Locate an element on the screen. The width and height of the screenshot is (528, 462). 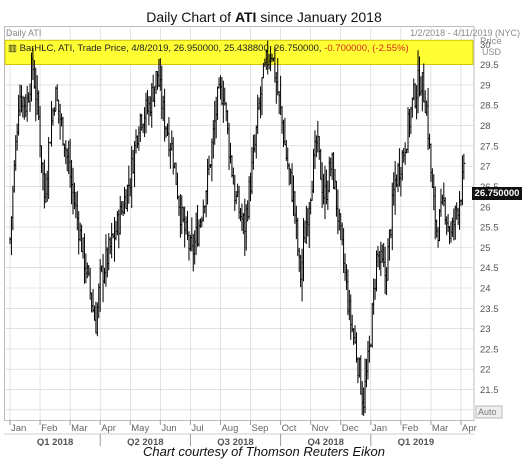
last-price-label: 26.750000 is located at coordinates (497, 193).